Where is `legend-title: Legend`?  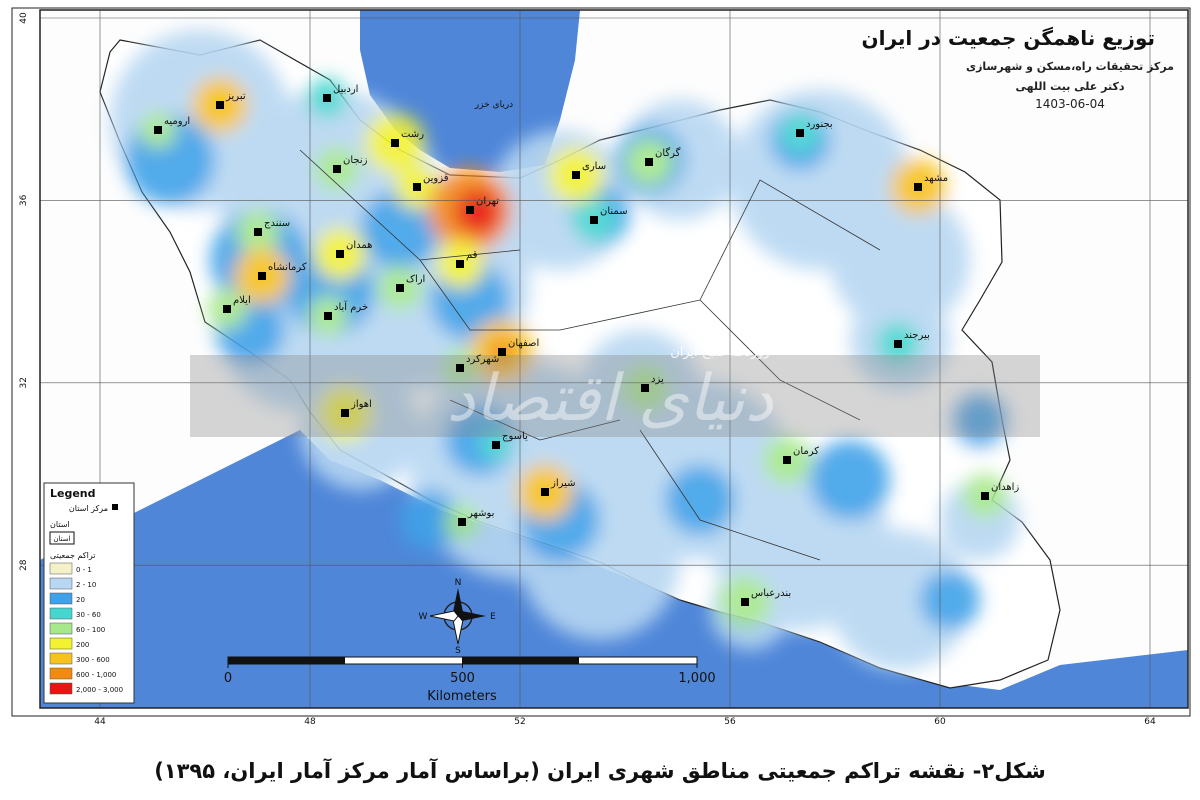 legend-title: Legend is located at coordinates (73, 493).